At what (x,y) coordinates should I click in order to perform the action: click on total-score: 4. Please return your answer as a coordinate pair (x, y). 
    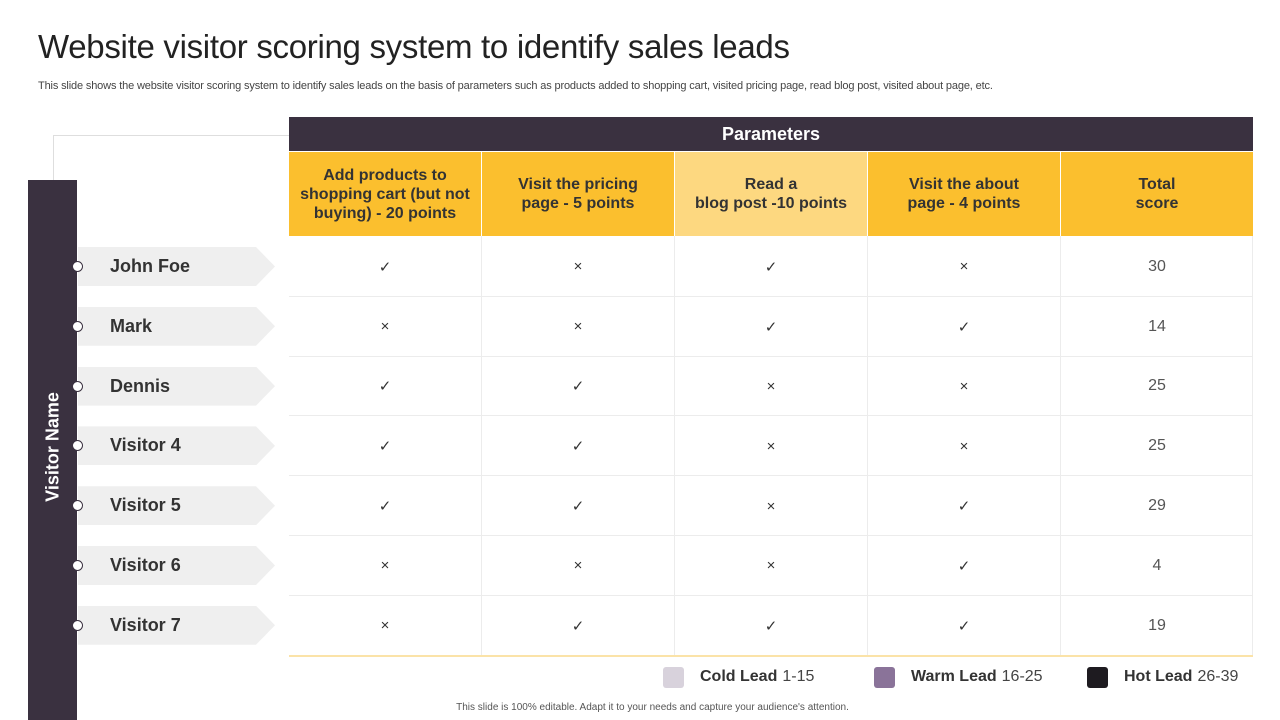
    Looking at the image, I should click on (1157, 565).